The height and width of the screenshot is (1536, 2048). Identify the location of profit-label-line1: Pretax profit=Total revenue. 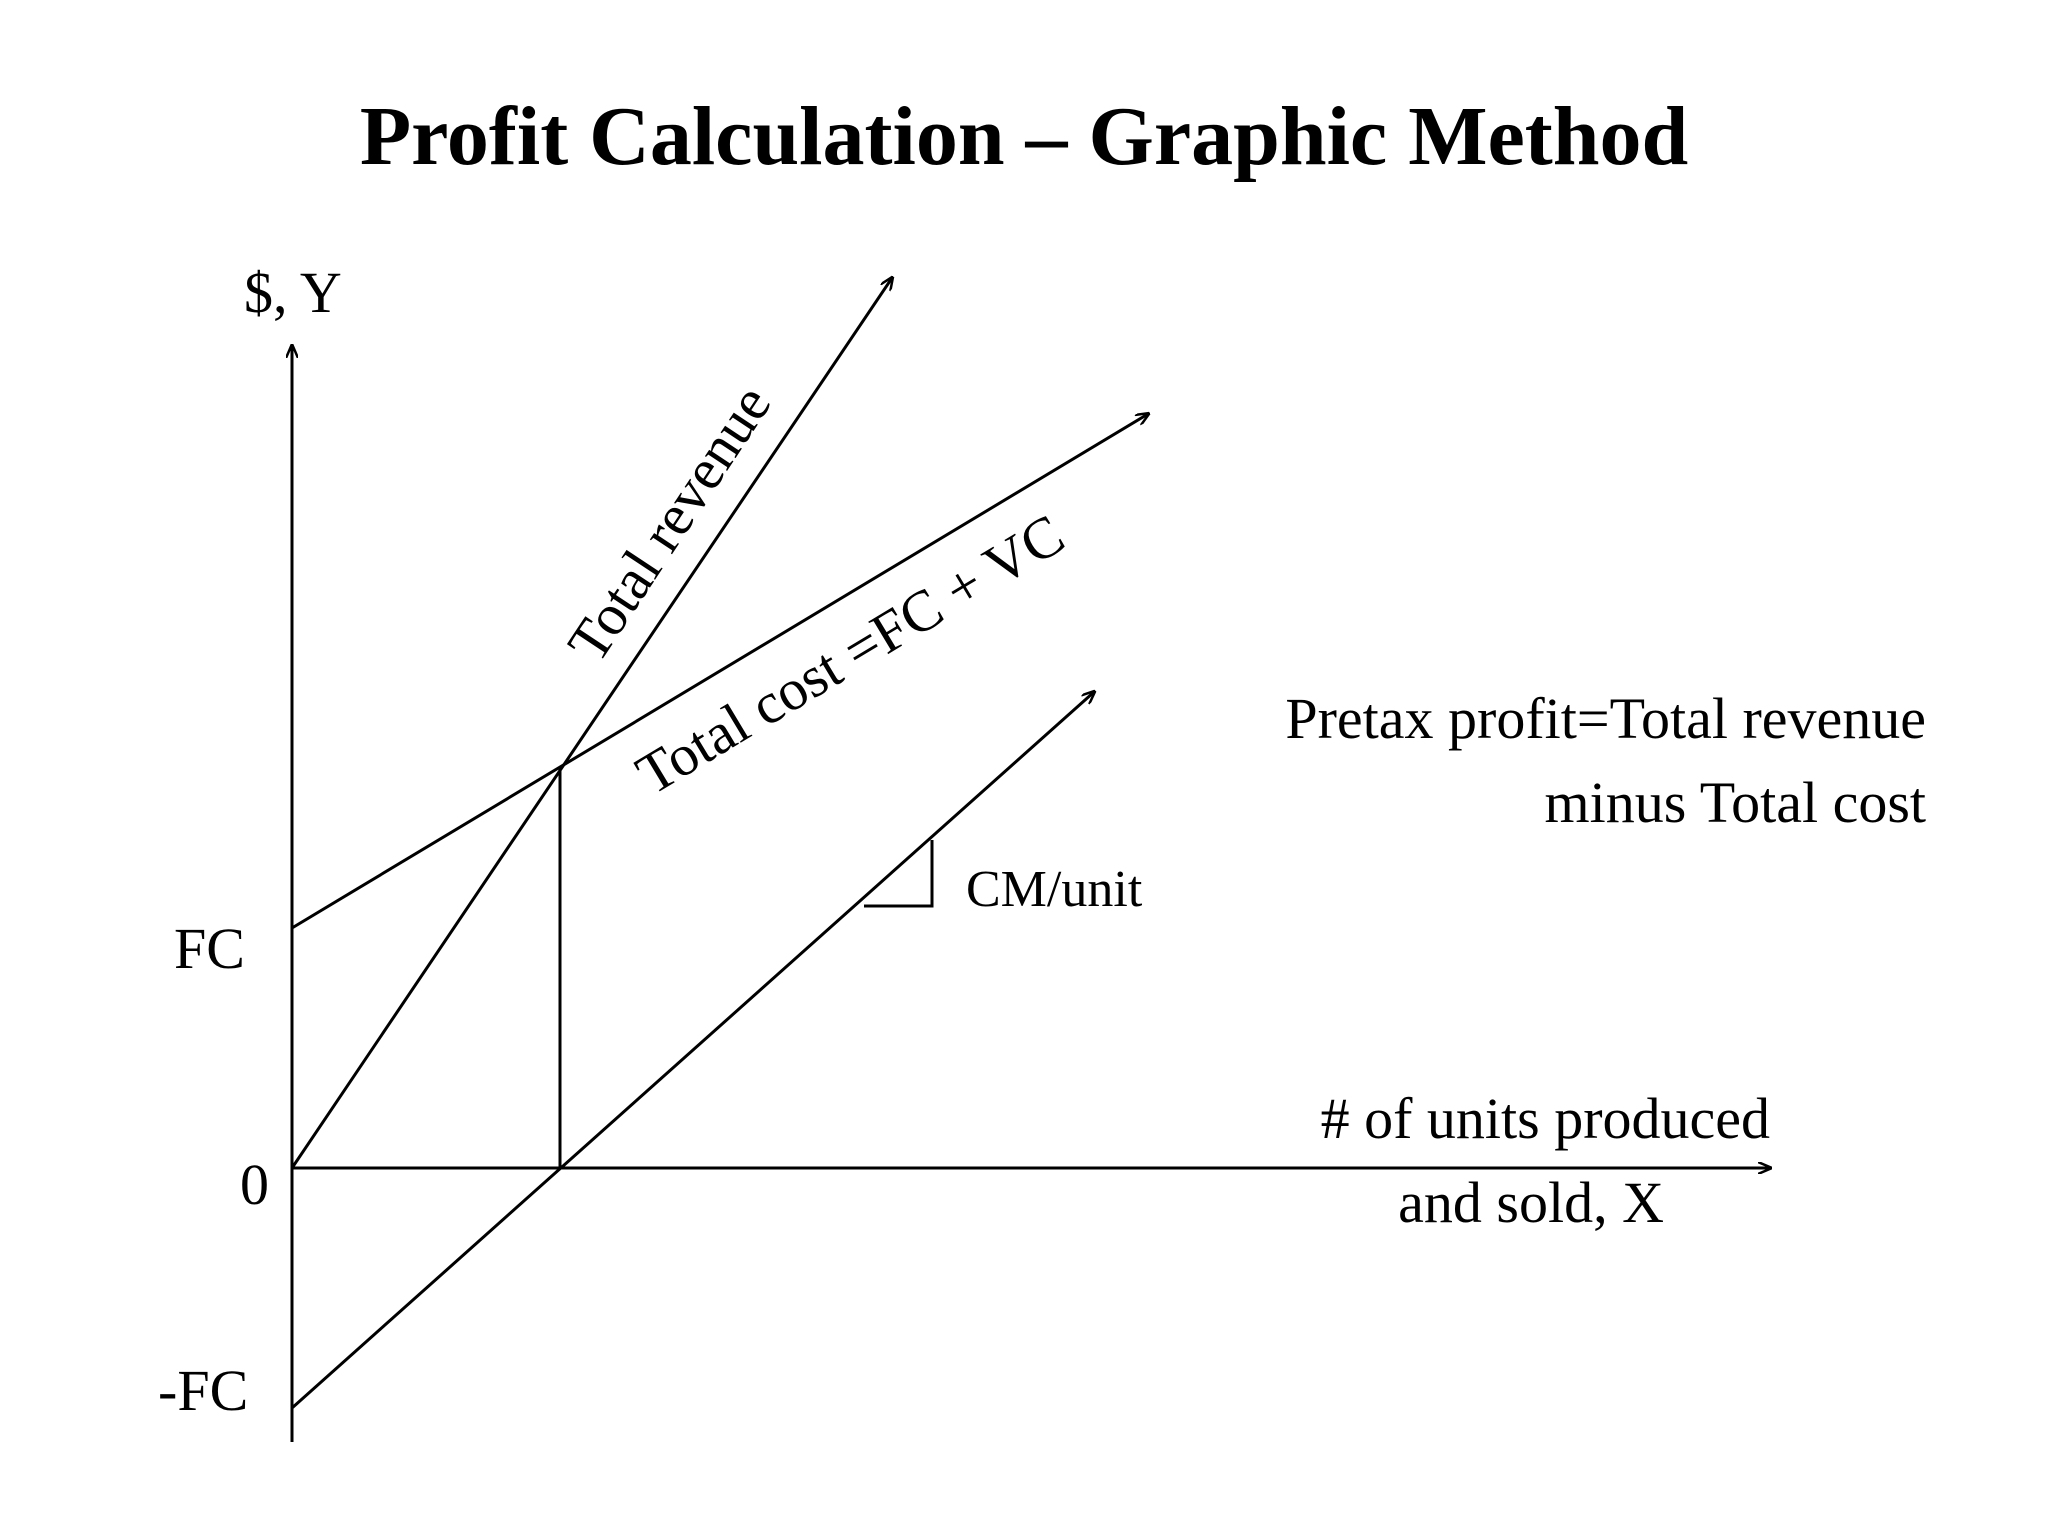
(1605, 718).